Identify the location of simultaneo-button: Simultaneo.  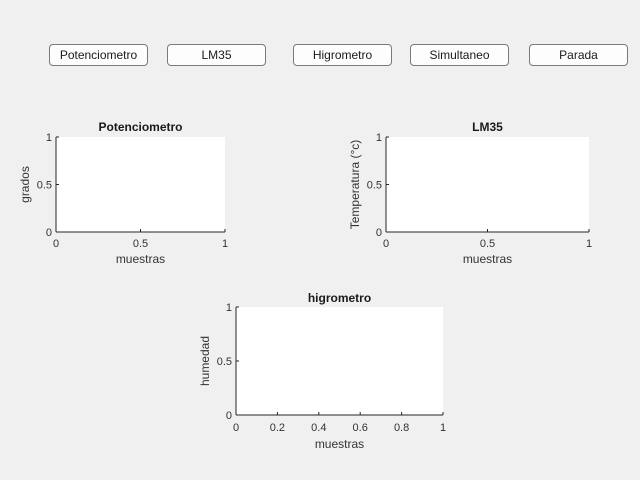
(459, 55).